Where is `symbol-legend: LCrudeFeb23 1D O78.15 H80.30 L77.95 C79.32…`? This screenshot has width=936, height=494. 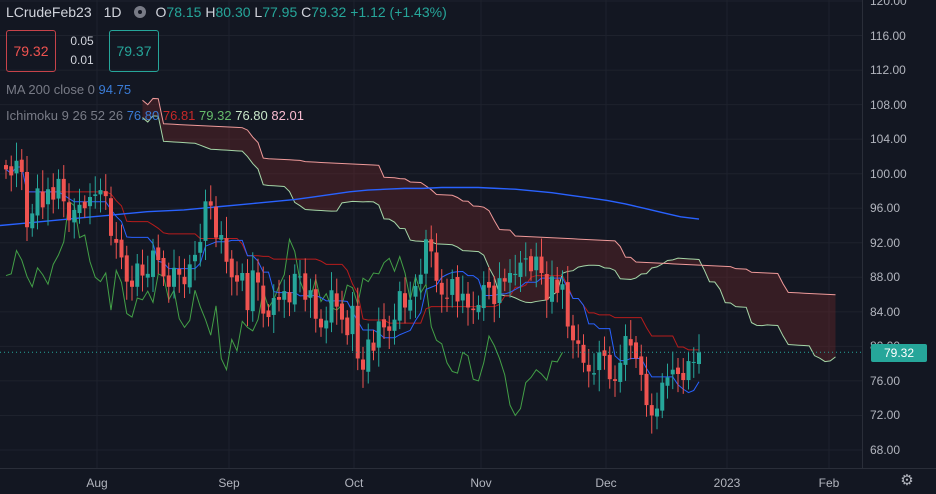 symbol-legend: LCrudeFeb23 1D O78.15 H80.30 L77.95 C79.32… is located at coordinates (226, 12).